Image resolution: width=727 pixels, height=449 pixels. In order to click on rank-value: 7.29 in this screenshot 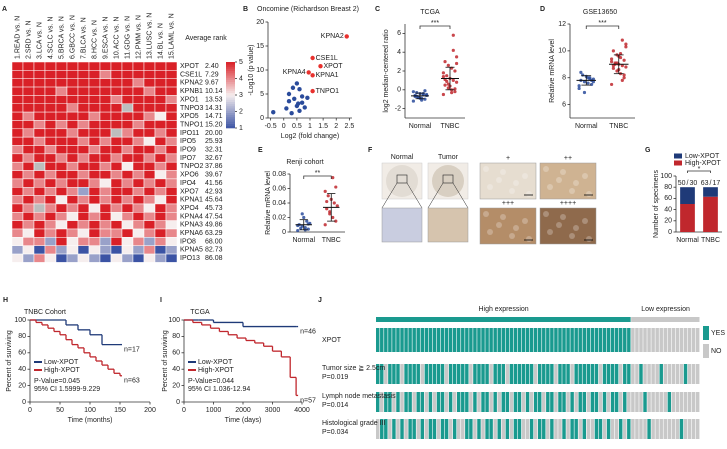, I will do `click(212, 74)`.